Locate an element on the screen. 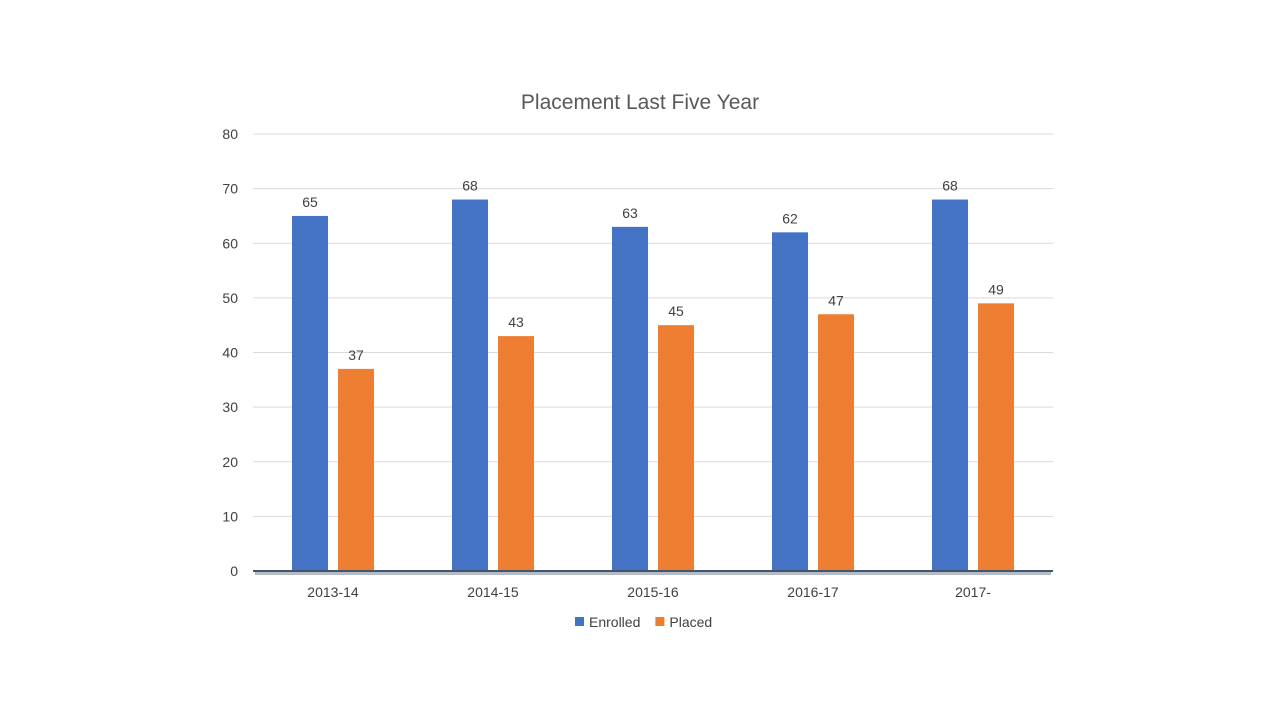  y-tick-label: 60 is located at coordinates (230, 243).